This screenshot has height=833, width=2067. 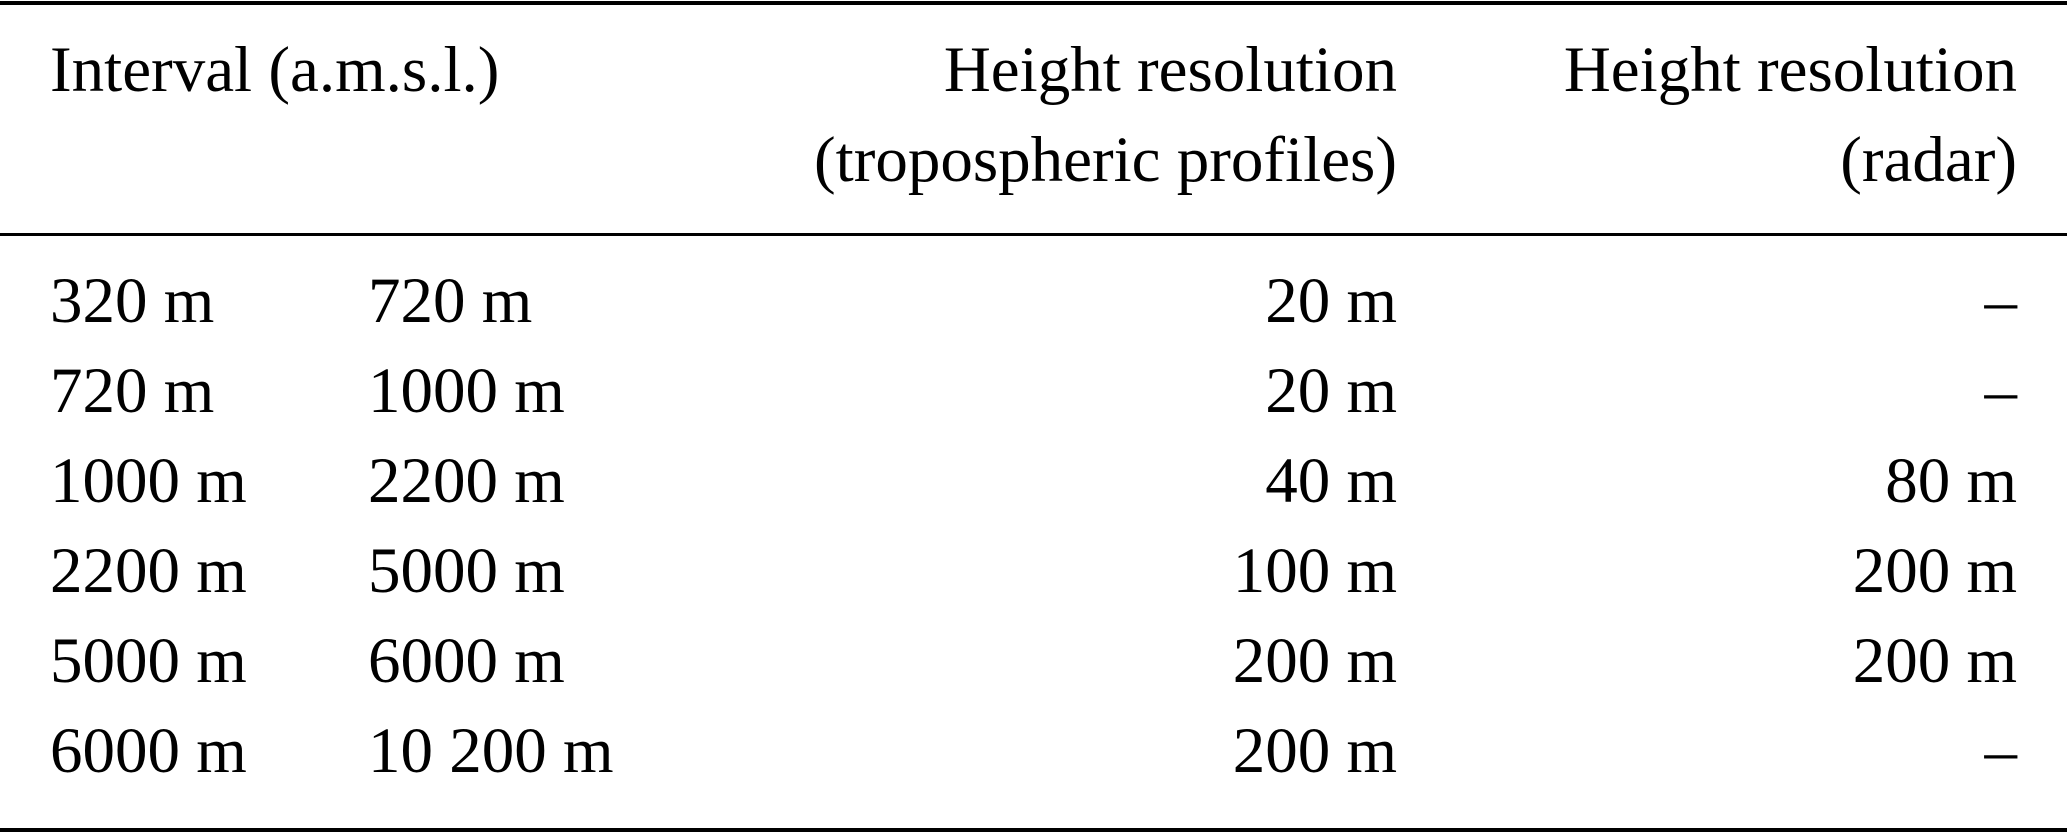 What do you see at coordinates (1951, 481) in the screenshot?
I see `radar-resolution-cell: 80 m` at bounding box center [1951, 481].